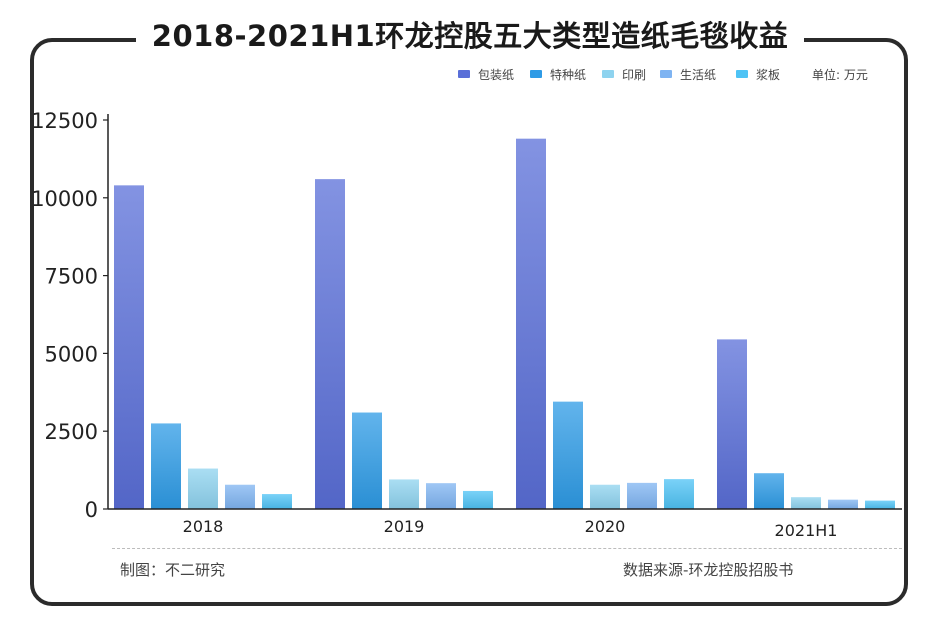 This screenshot has height=644, width=940. What do you see at coordinates (605, 526) in the screenshot?
I see `x-tick-label: 2020` at bounding box center [605, 526].